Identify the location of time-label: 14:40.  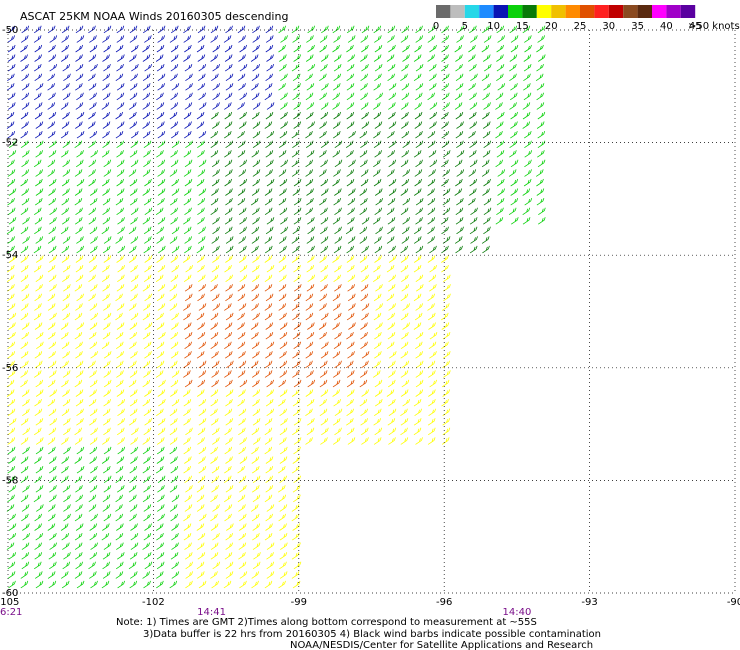
(516, 612).